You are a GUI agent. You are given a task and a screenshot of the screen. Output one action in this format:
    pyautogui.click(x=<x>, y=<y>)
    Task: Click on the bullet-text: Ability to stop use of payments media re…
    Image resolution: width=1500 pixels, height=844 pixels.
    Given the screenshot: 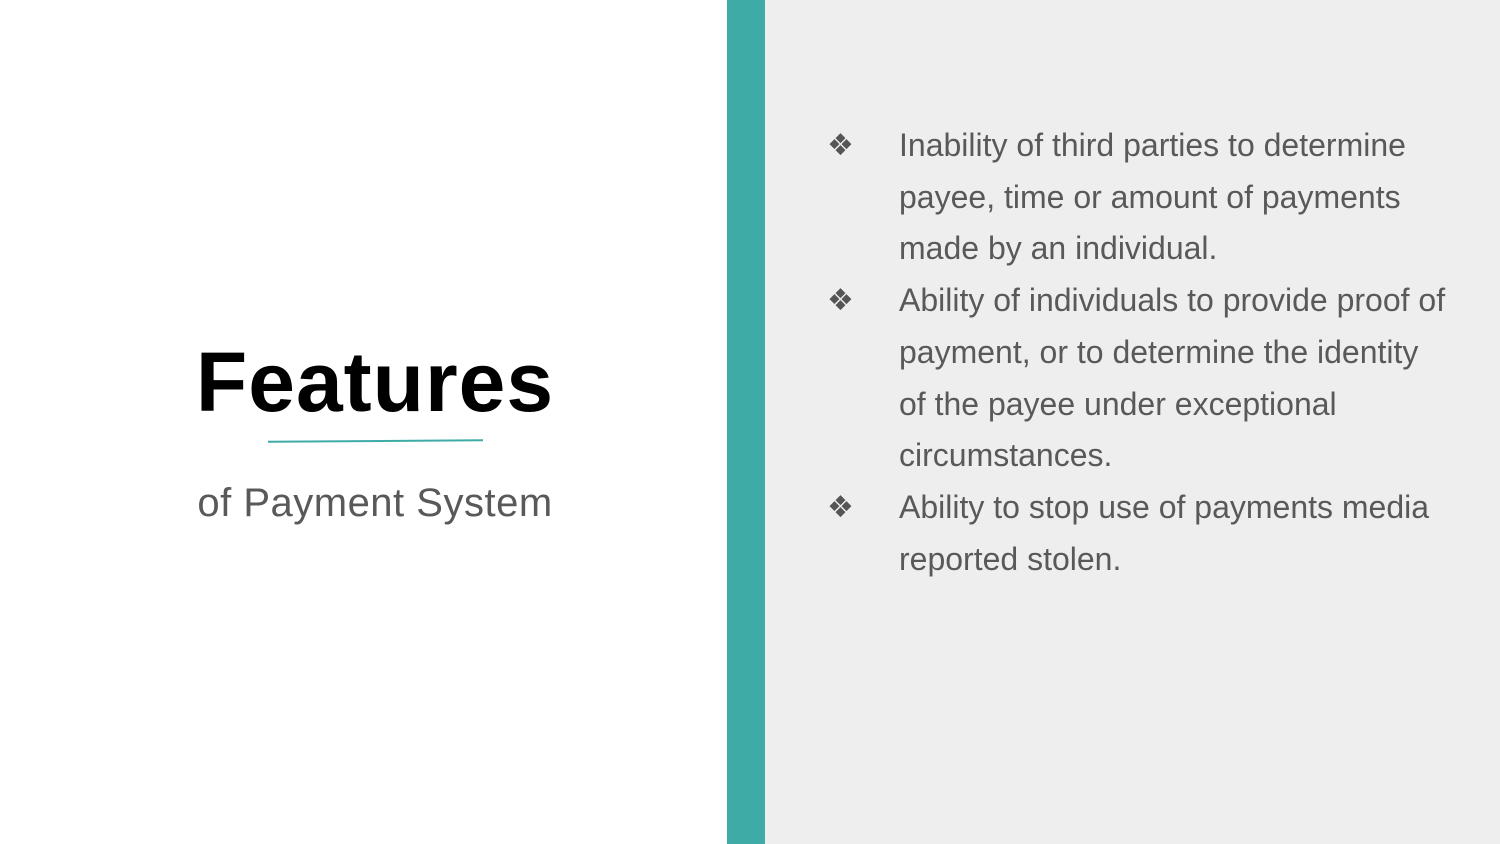 What is the action you would take?
    pyautogui.click(x=1164, y=532)
    